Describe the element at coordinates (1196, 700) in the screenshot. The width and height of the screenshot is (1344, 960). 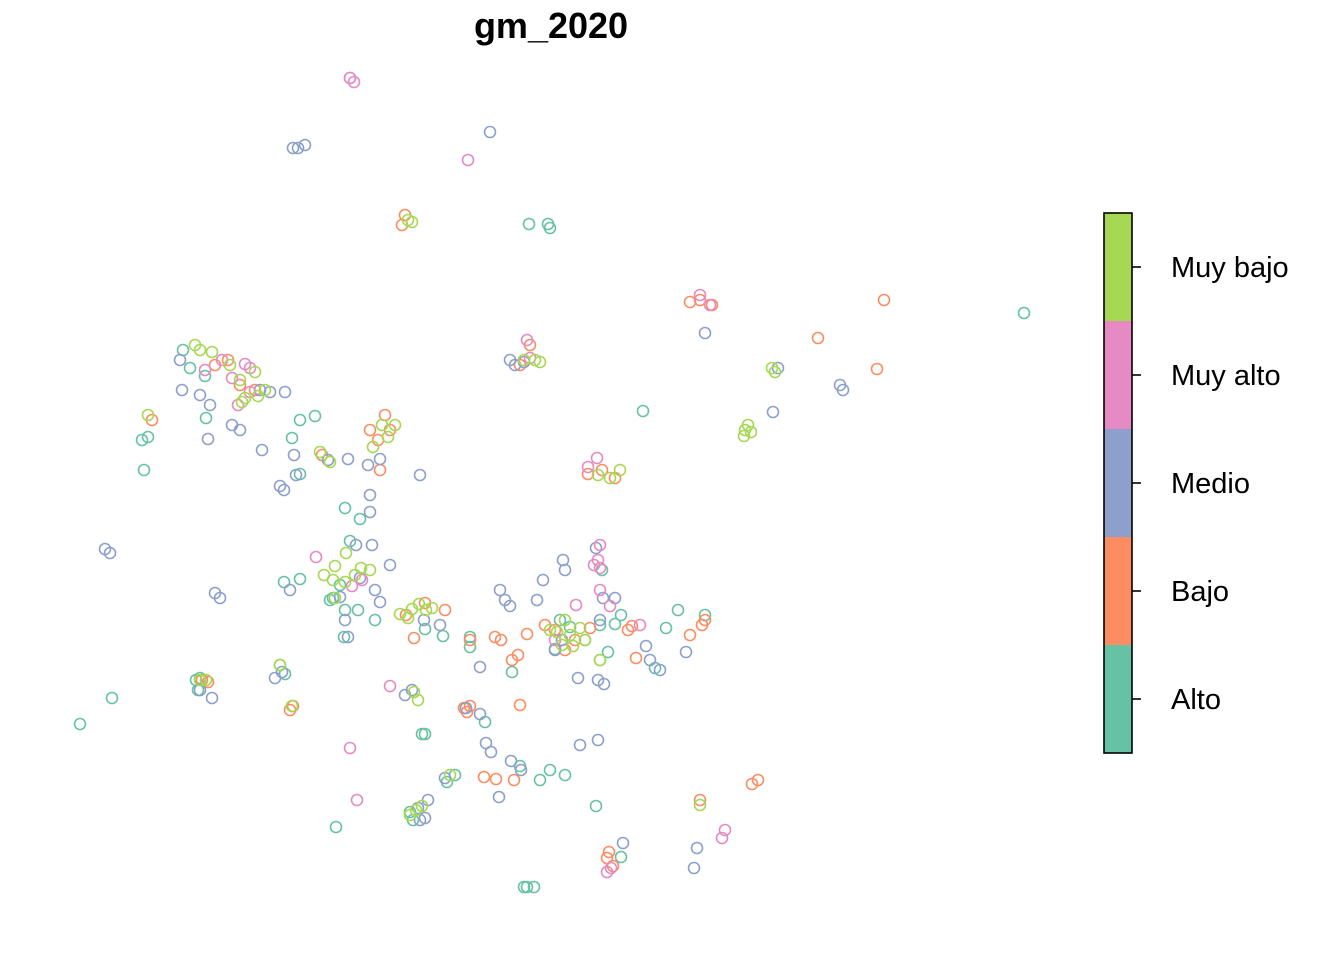
I see `legend-label: Alto` at that location.